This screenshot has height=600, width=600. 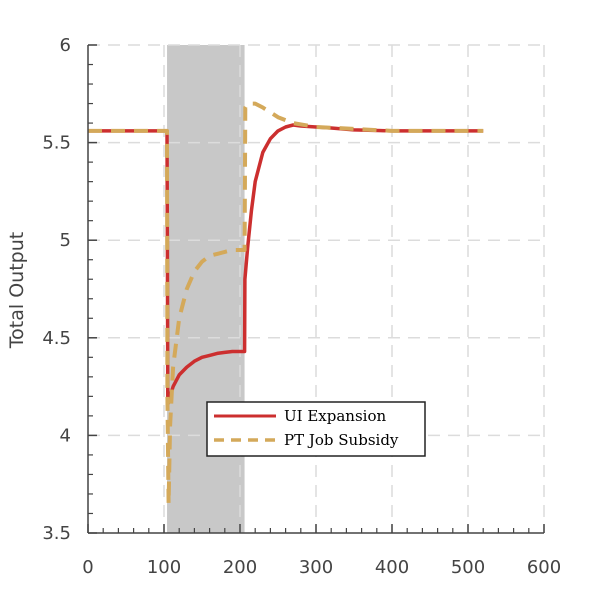 I want to click on x-tick-label: 400, so click(x=392, y=567).